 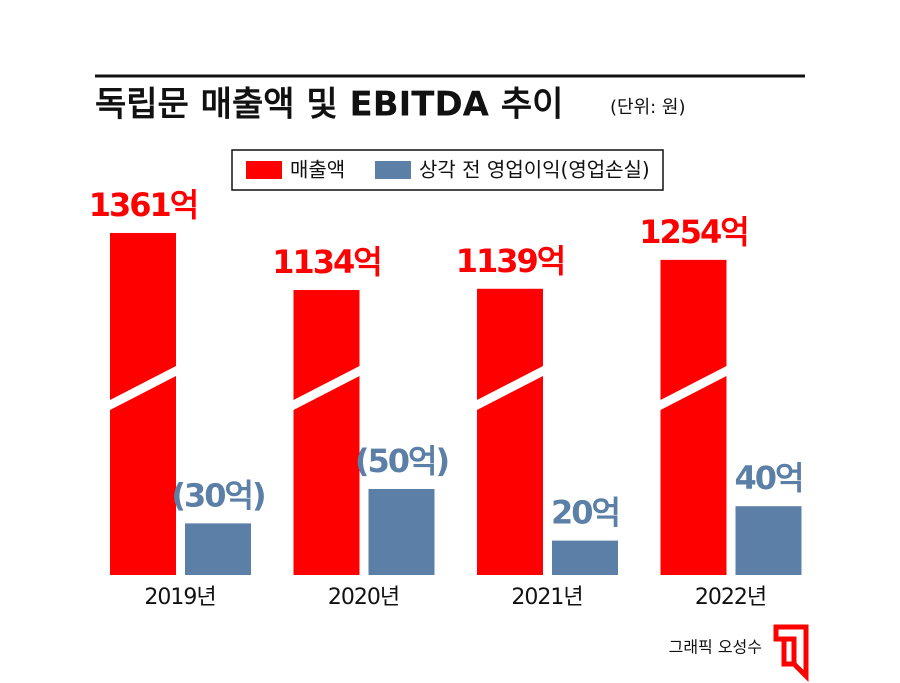 What do you see at coordinates (648, 107) in the screenshot?
I see `chart-subtitle: (단위: 원)` at bounding box center [648, 107].